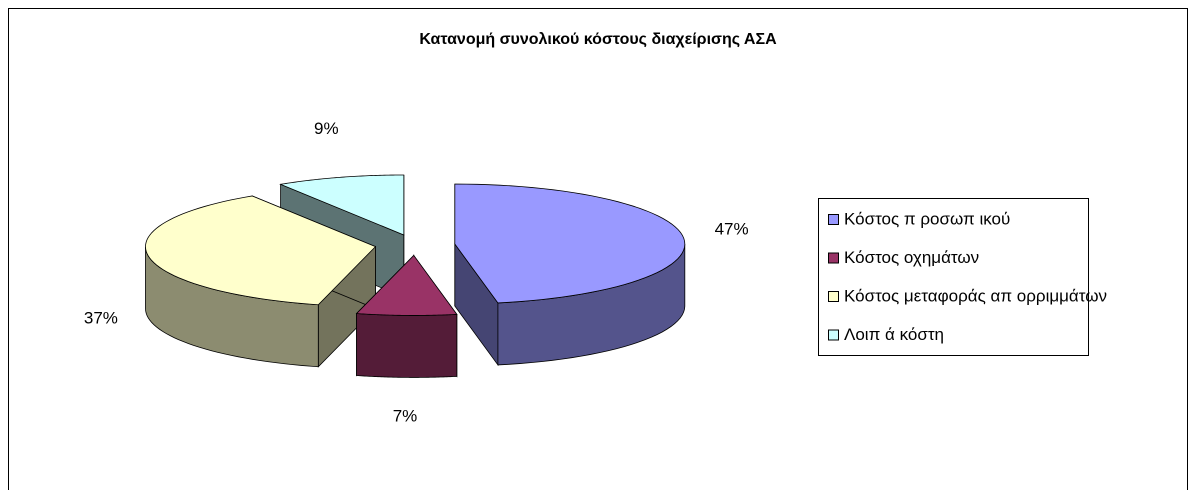 Image resolution: width=1190 pixels, height=490 pixels. Describe the element at coordinates (911, 257) in the screenshot. I see `legend-label: Κόστος οχημάτων` at that location.